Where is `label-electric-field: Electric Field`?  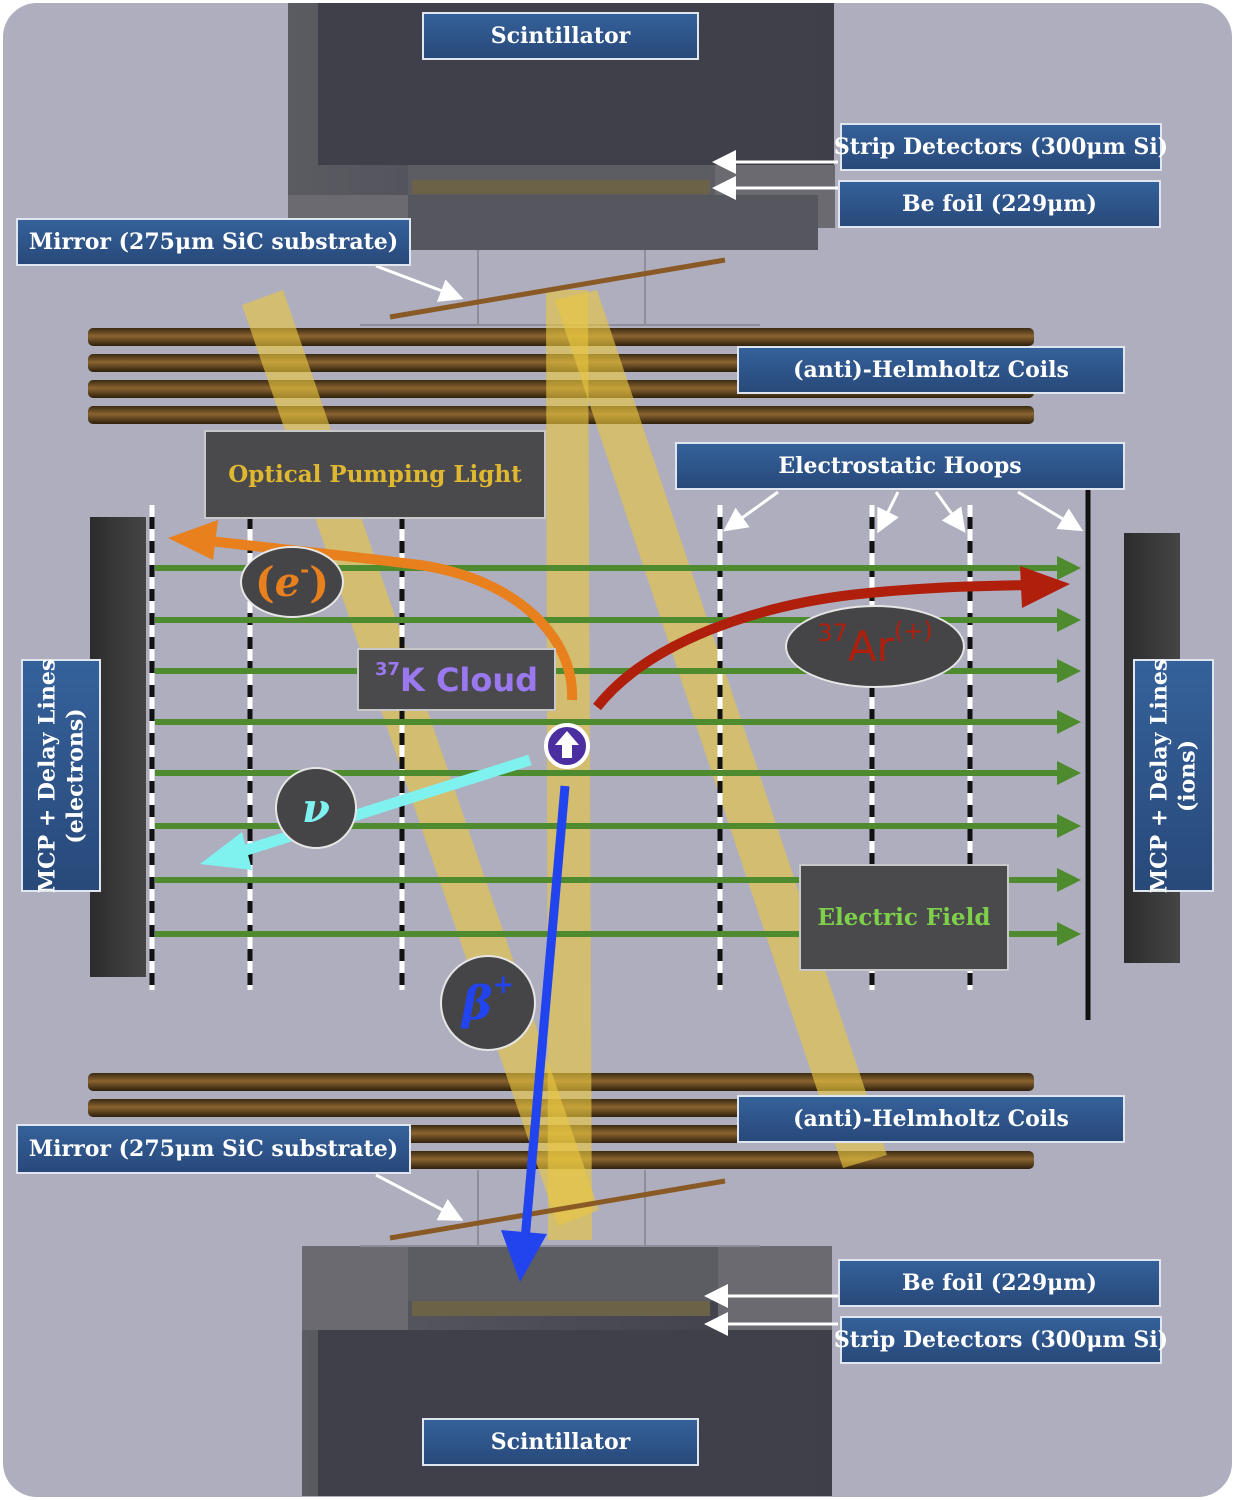 label-electric-field: Electric Field is located at coordinates (904, 917).